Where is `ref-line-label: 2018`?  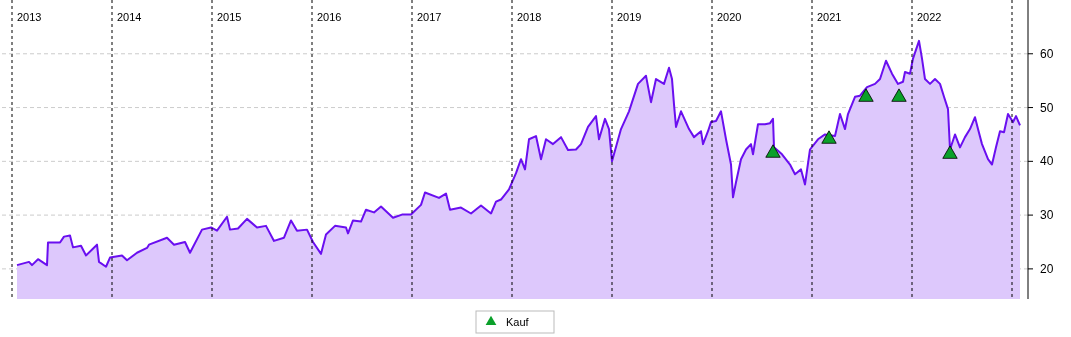 ref-line-label: 2018 is located at coordinates (529, 17).